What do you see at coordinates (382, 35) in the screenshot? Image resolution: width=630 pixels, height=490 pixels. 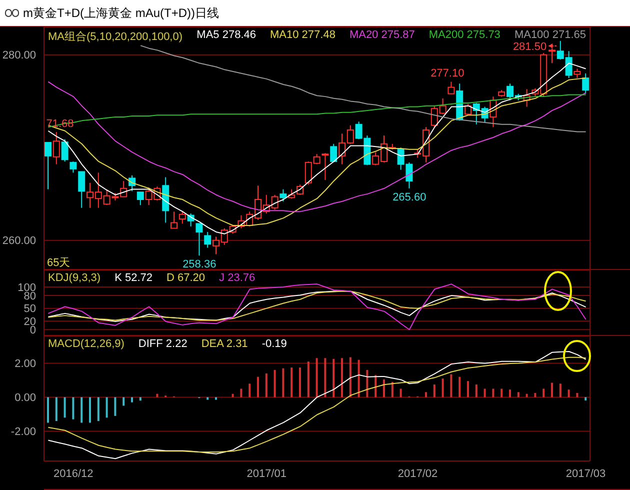 I see `text: MA20 275.87` at bounding box center [382, 35].